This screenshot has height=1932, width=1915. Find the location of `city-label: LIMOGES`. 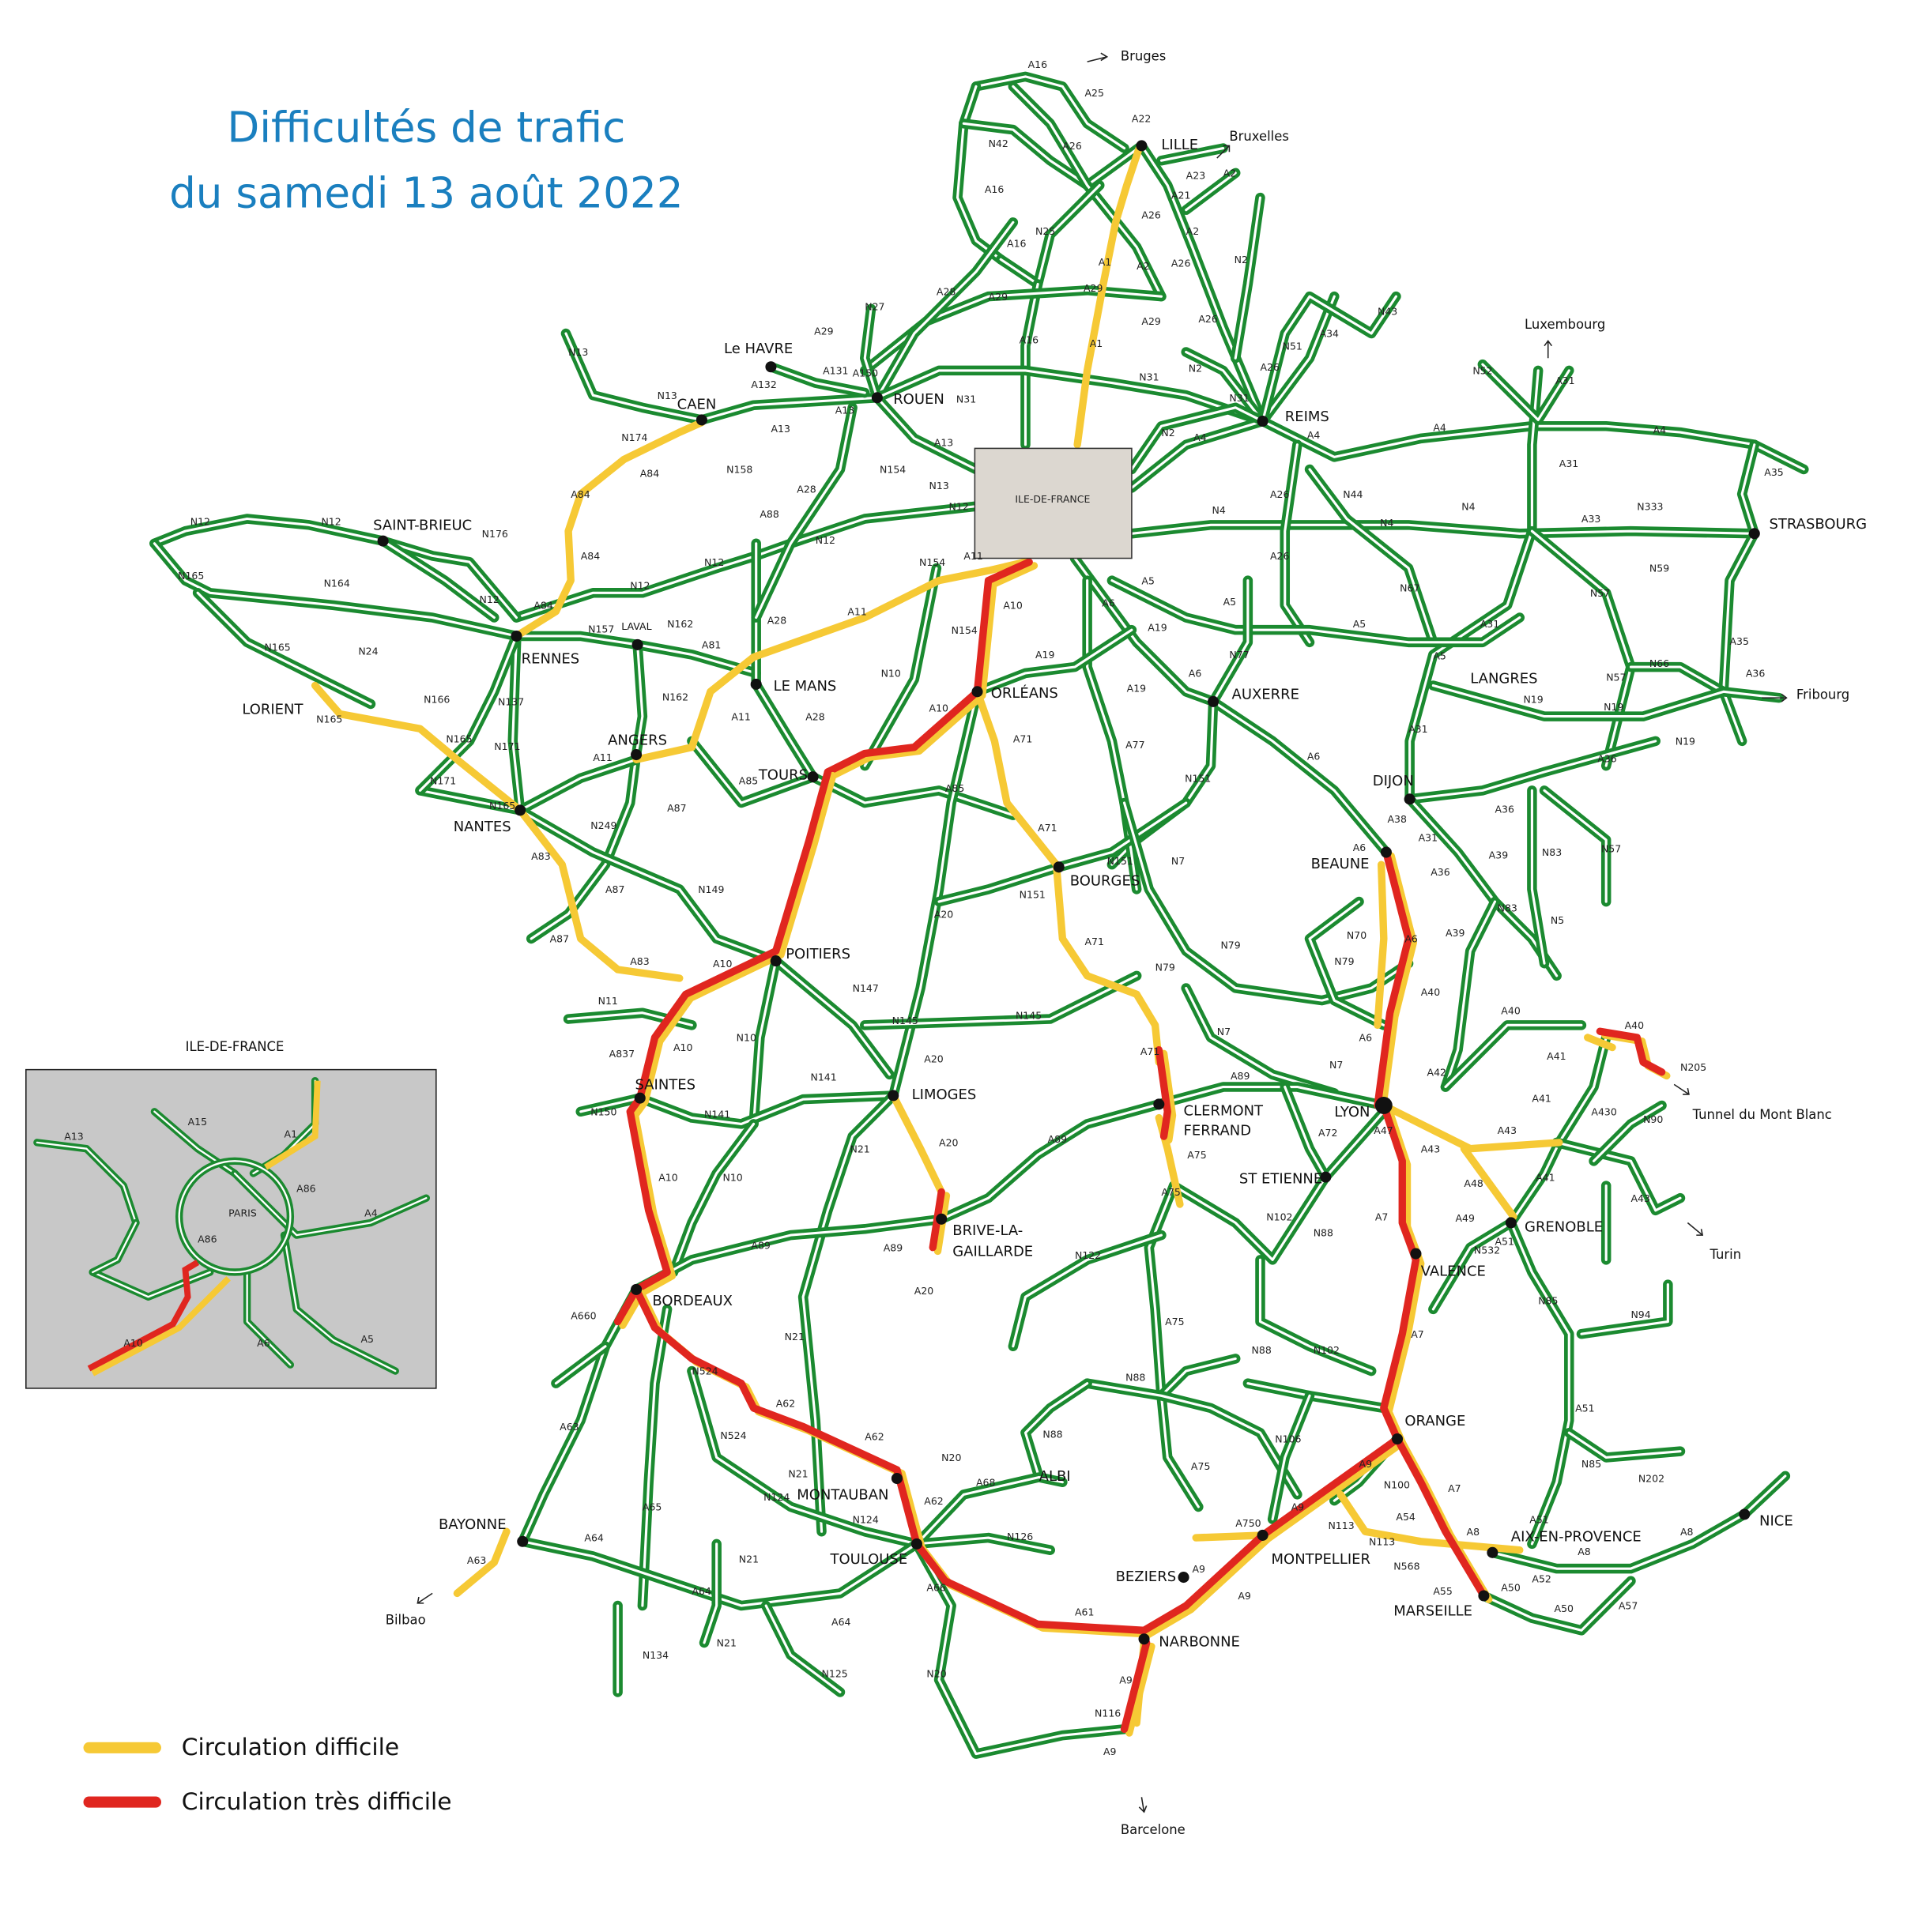

city-label: LIMOGES is located at coordinates (944, 1095).